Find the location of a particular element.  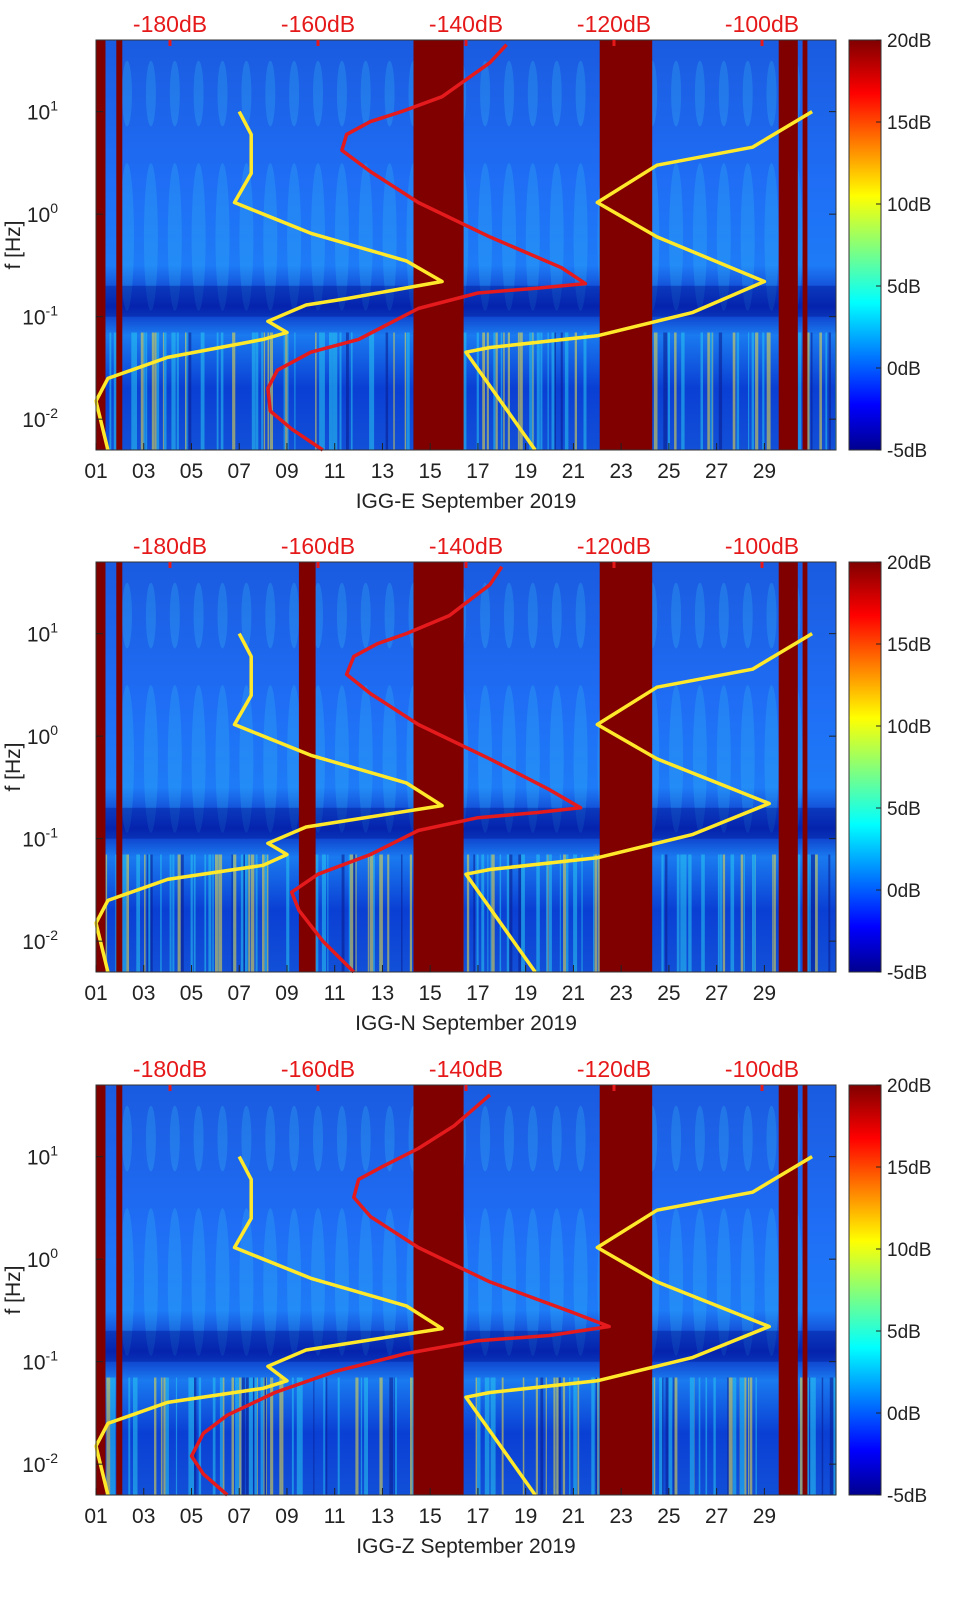

colorbar-label: -5dB is located at coordinates (907, 1496).